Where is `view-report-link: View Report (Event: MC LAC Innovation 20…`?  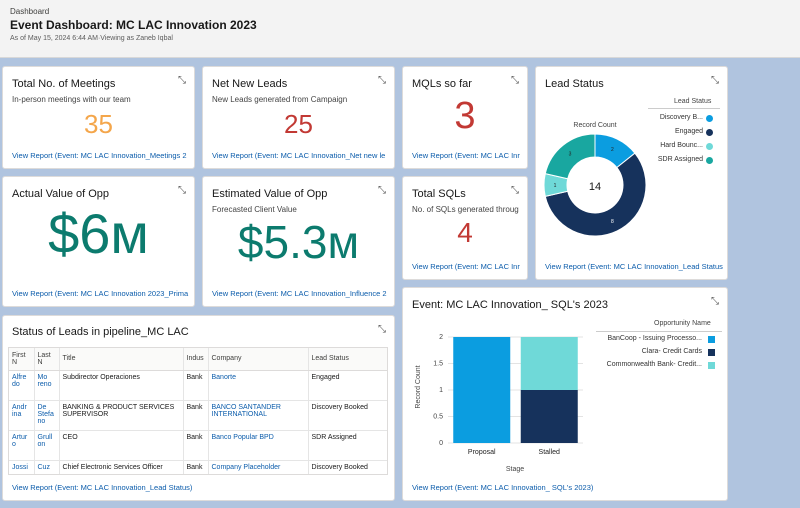
view-report-link: View Report (Event: MC LAC Innovation 20… is located at coordinates (100, 293).